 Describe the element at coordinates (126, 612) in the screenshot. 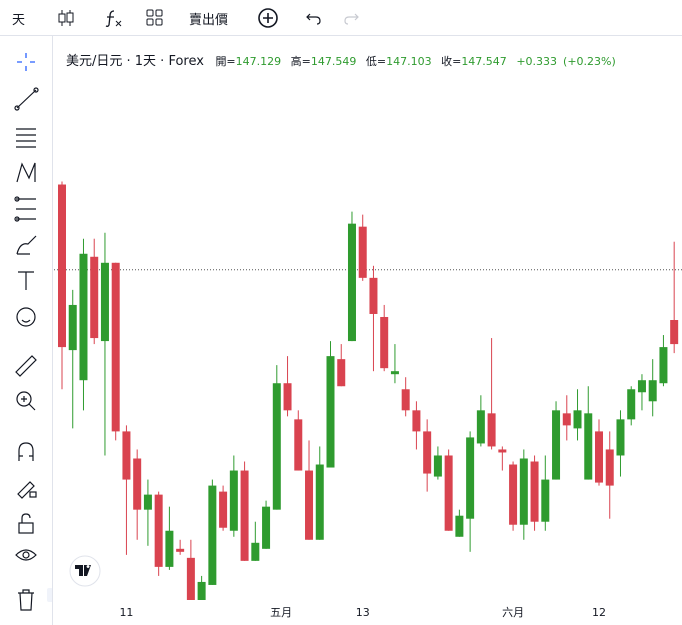

I see `x-tick-label: 11` at that location.